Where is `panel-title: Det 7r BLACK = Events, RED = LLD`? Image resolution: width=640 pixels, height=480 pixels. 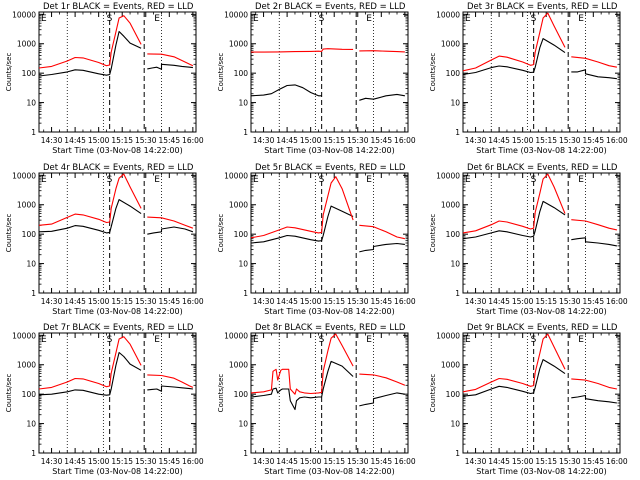 panel-title: Det 7r BLACK = Events, RED = LLD is located at coordinates (118, 328).